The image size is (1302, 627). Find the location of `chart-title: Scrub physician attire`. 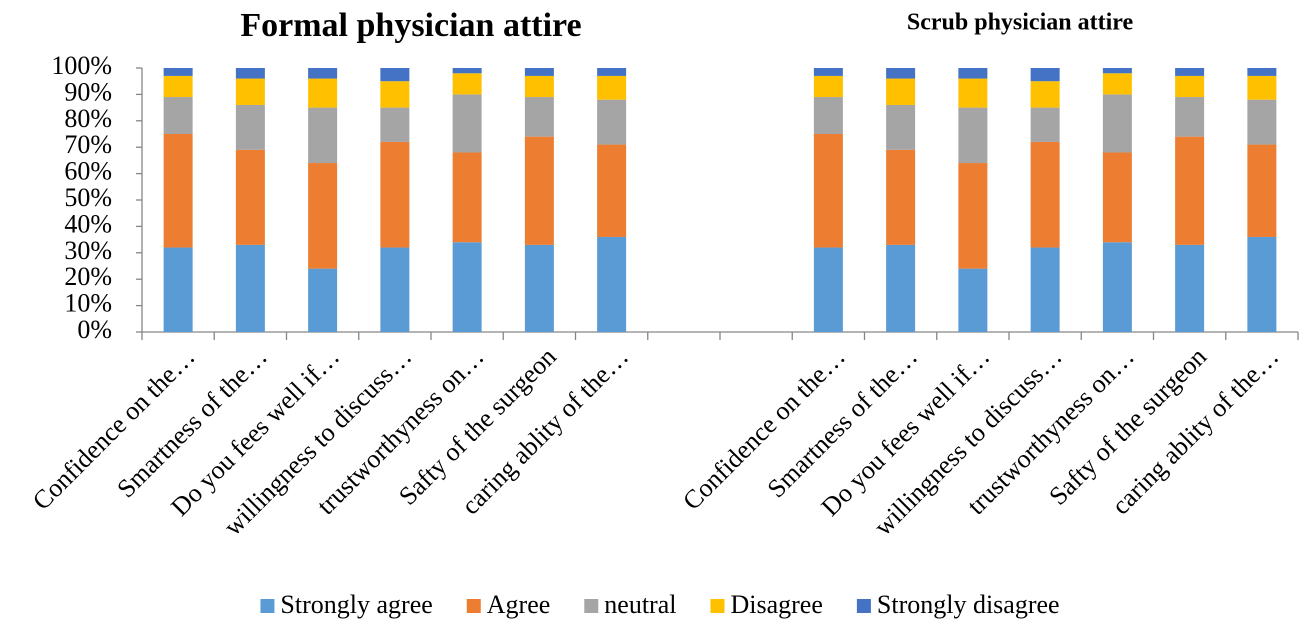

chart-title: Scrub physician attire is located at coordinates (1020, 23).